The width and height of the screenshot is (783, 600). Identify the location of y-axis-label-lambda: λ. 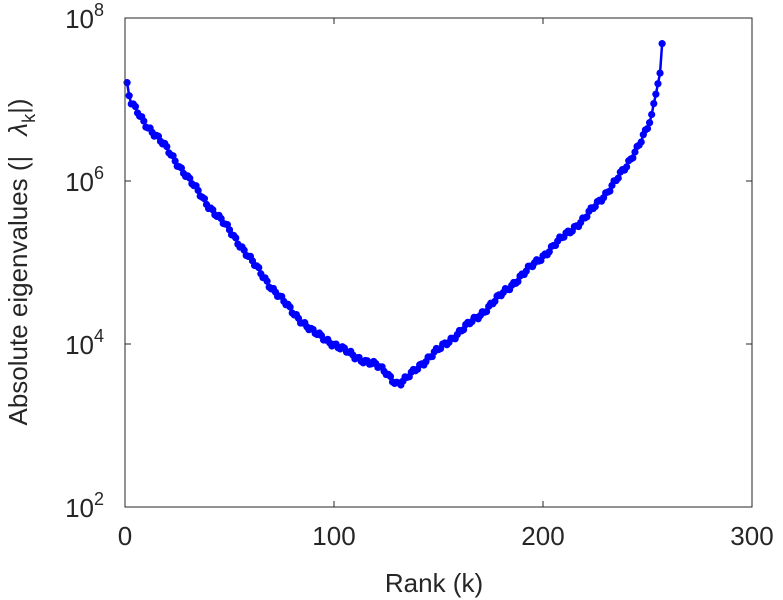
(18, 130).